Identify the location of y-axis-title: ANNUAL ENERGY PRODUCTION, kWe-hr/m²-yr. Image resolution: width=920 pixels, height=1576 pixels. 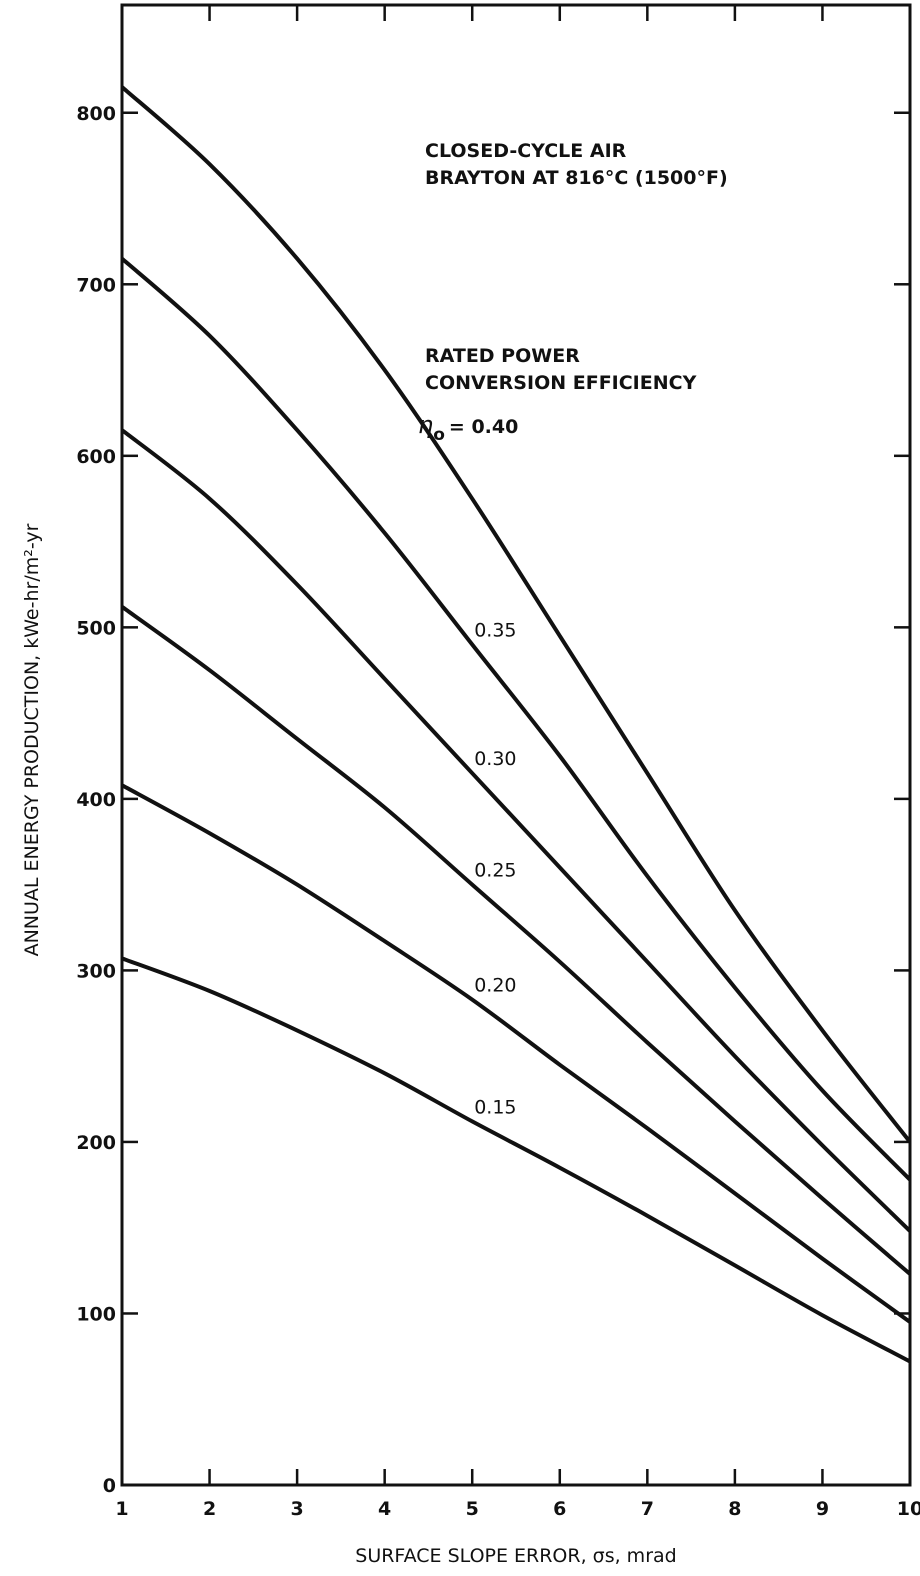
(32, 739).